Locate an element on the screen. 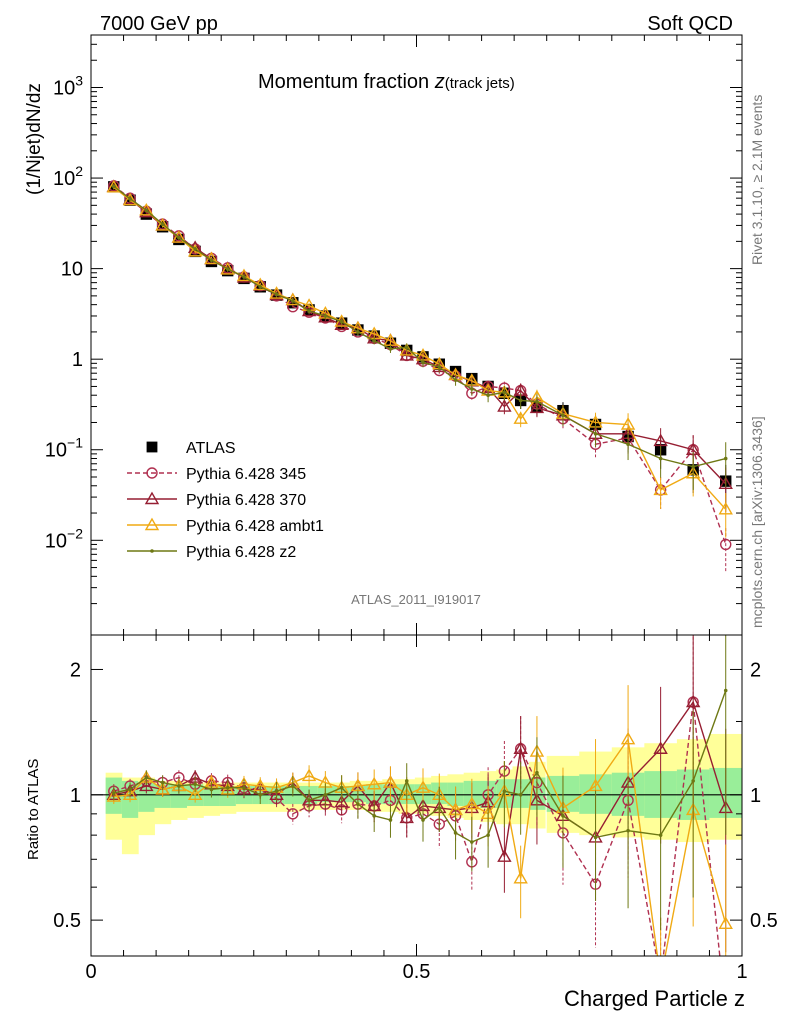 Image resolution: width=786 pixels, height=1024 pixels. series-1-point is located at coordinates (195, 249).